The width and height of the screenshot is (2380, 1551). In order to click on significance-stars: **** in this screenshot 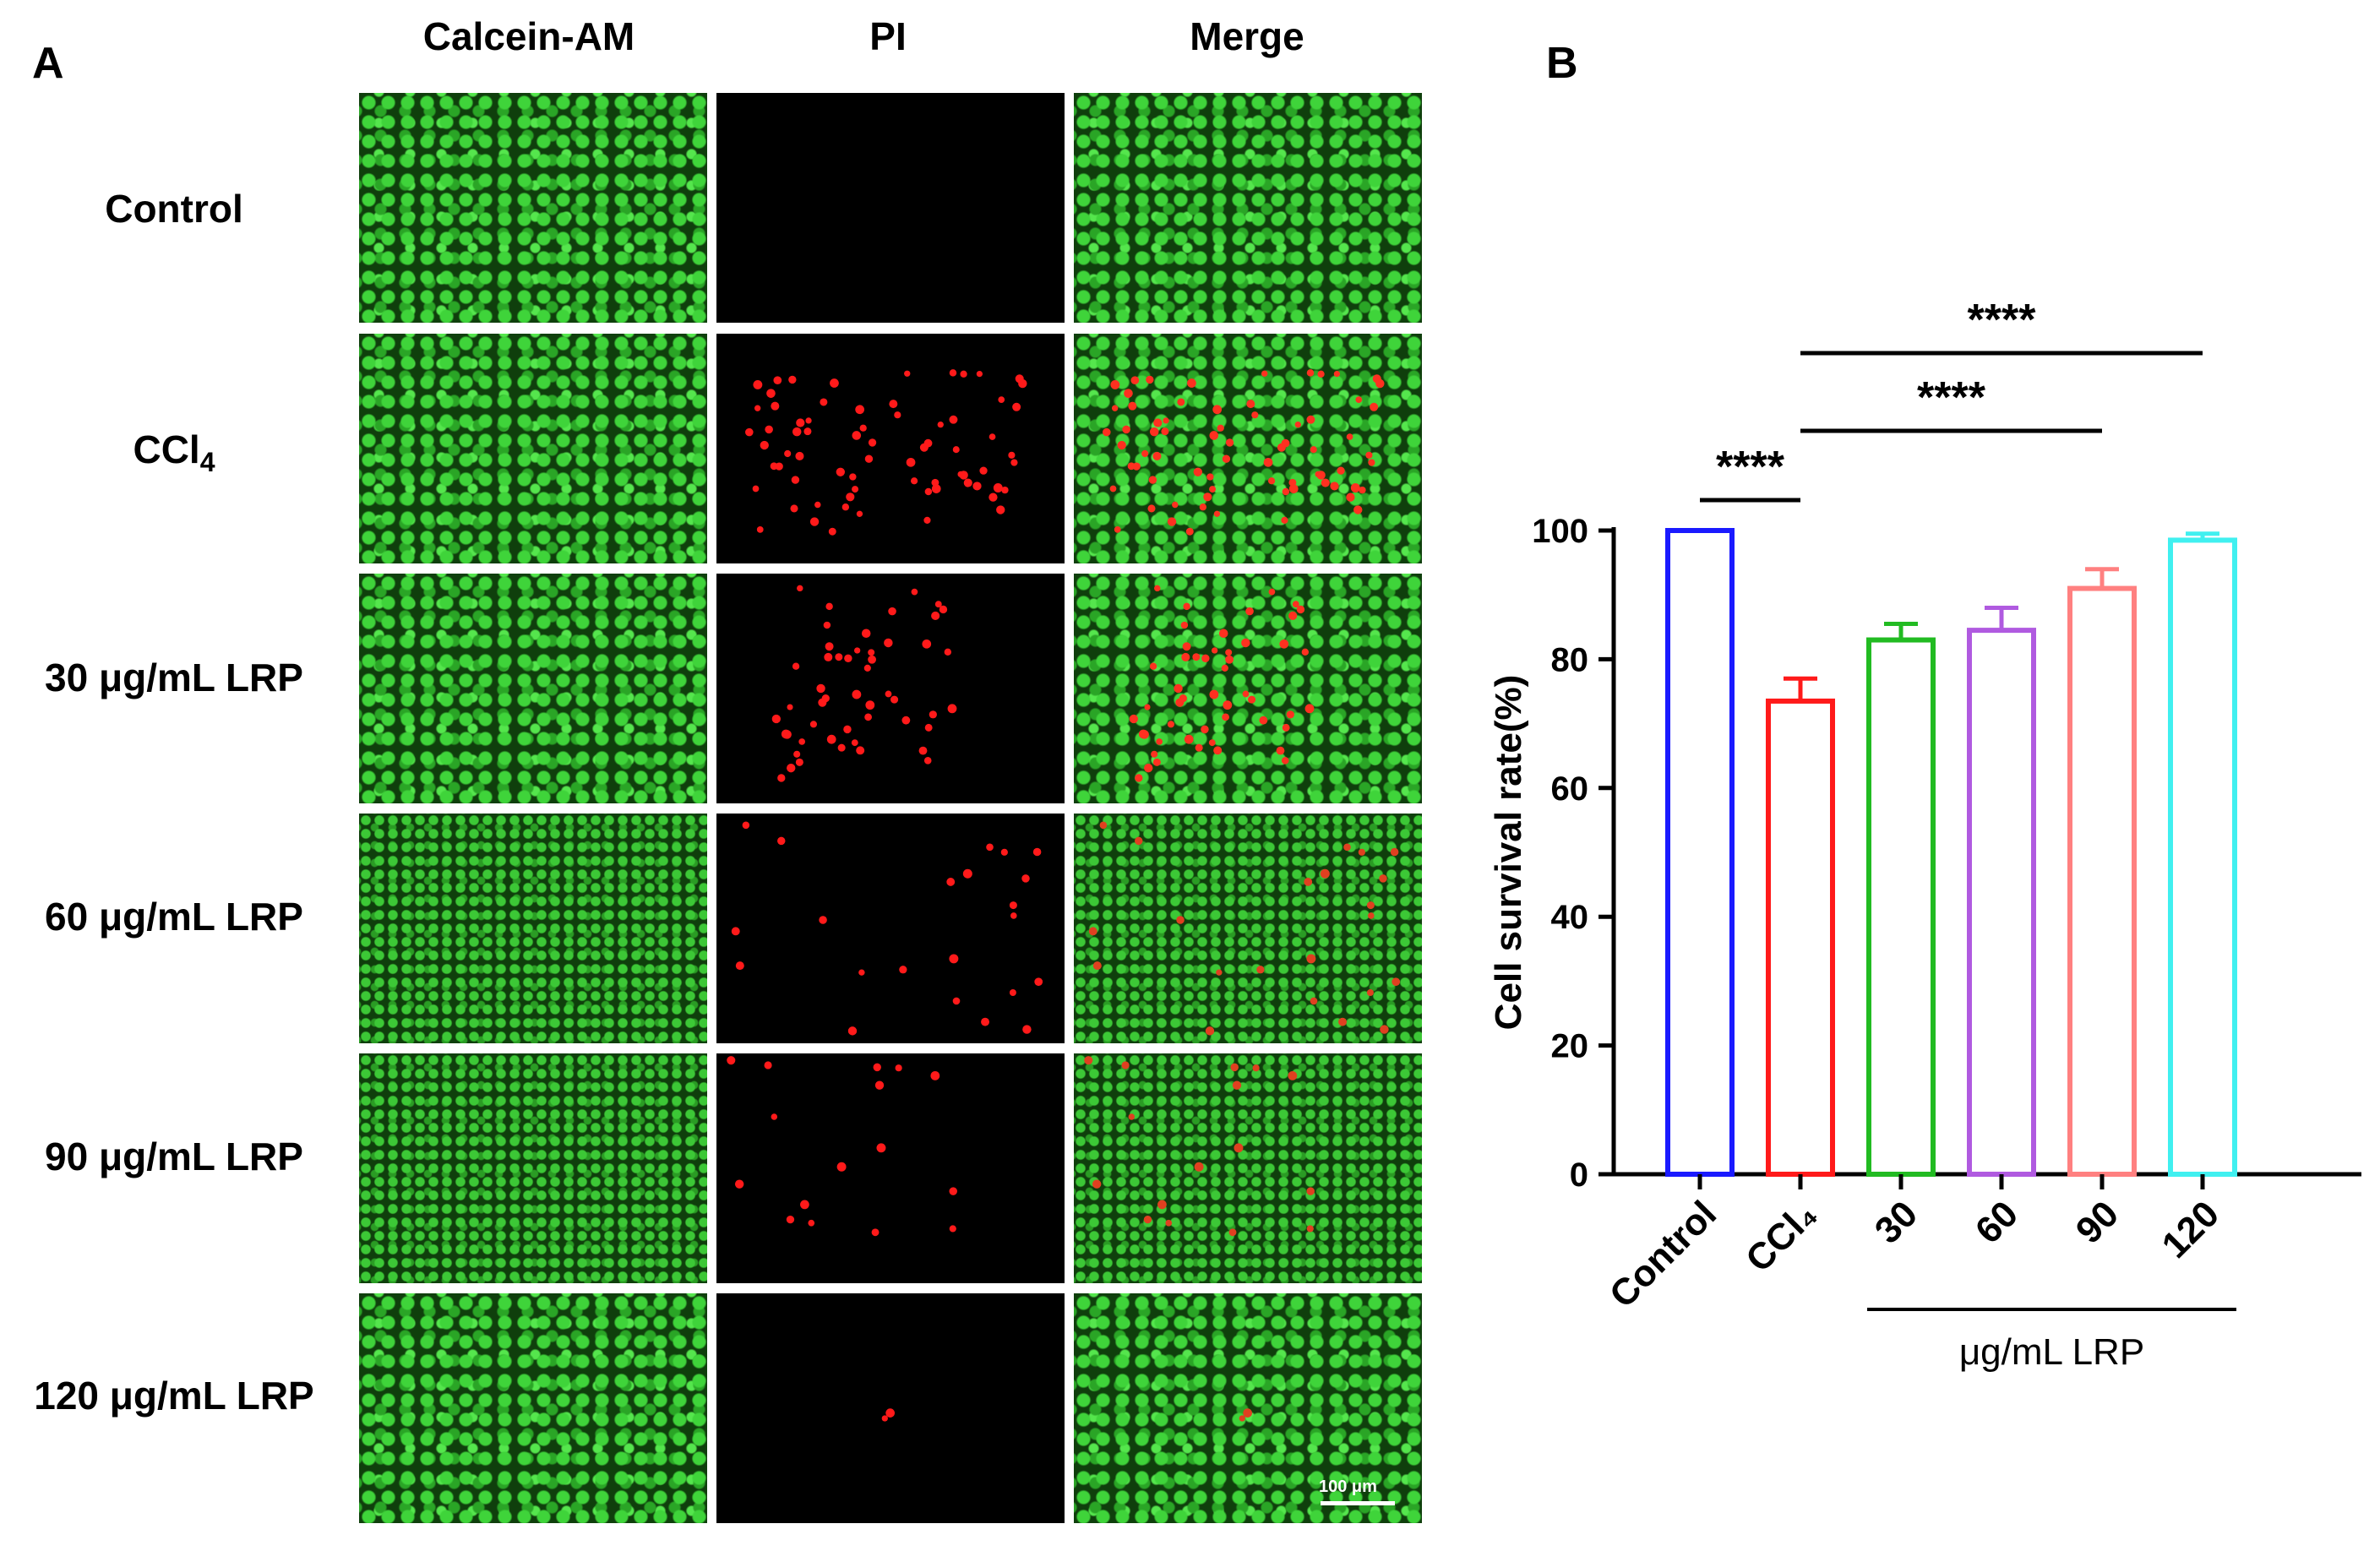, I will do `click(1951, 397)`.